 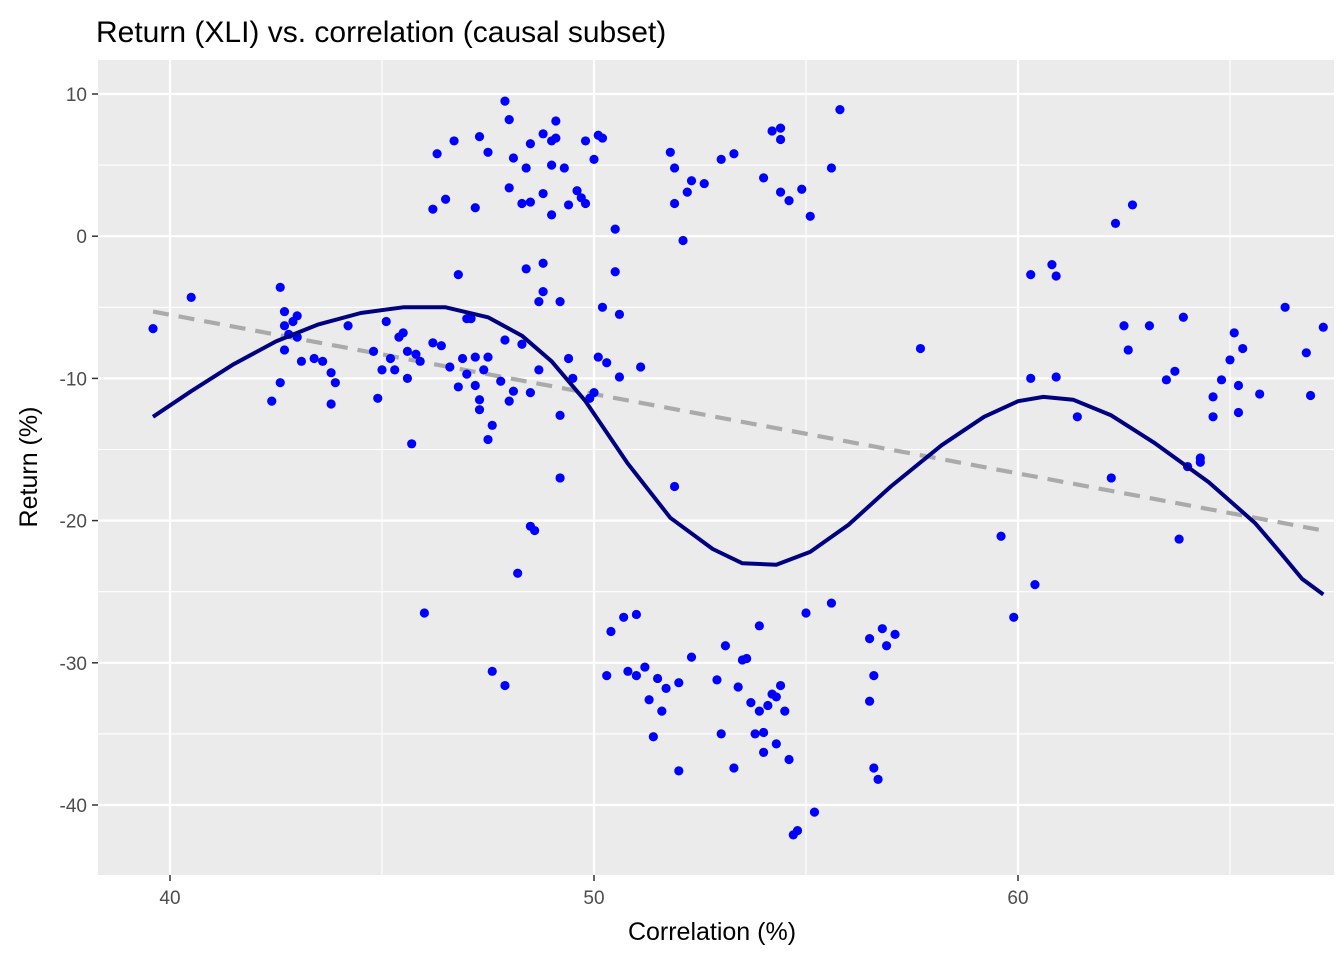 I want to click on y-tick-label: -20, so click(x=73, y=522).